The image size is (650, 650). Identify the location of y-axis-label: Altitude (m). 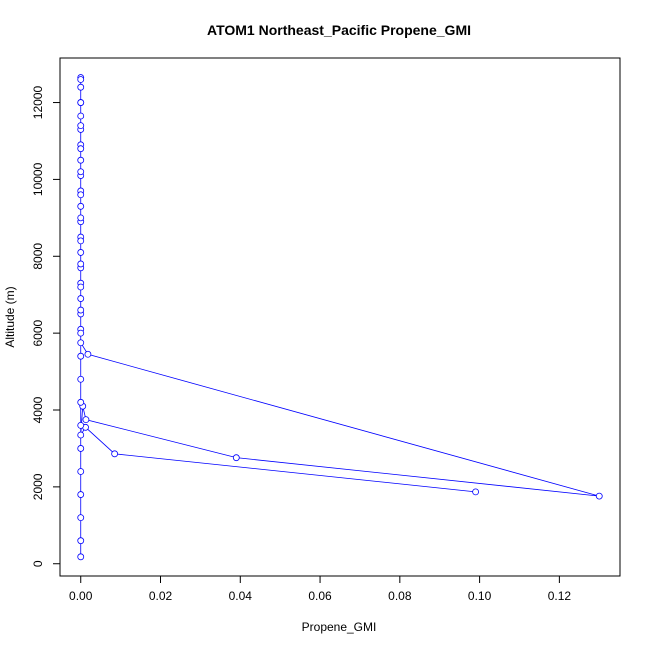
(10, 316).